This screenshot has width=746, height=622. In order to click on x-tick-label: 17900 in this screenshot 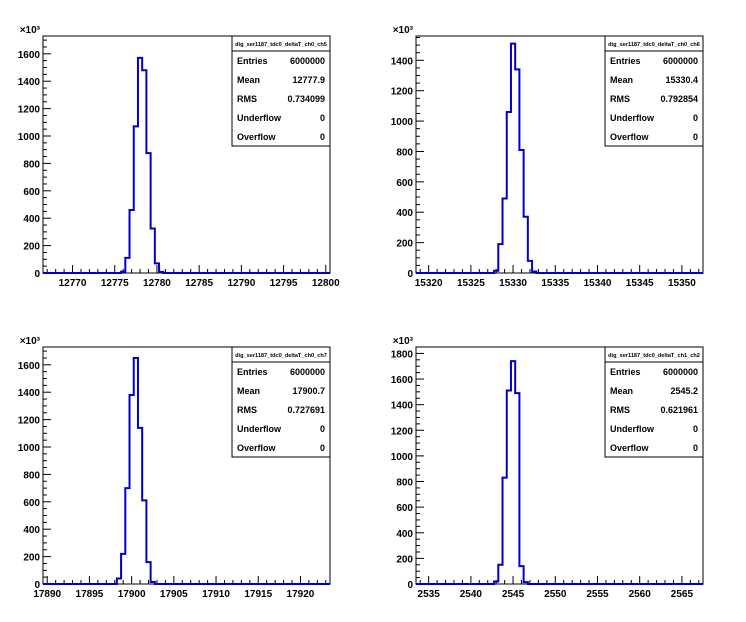, I will do `click(132, 594)`.